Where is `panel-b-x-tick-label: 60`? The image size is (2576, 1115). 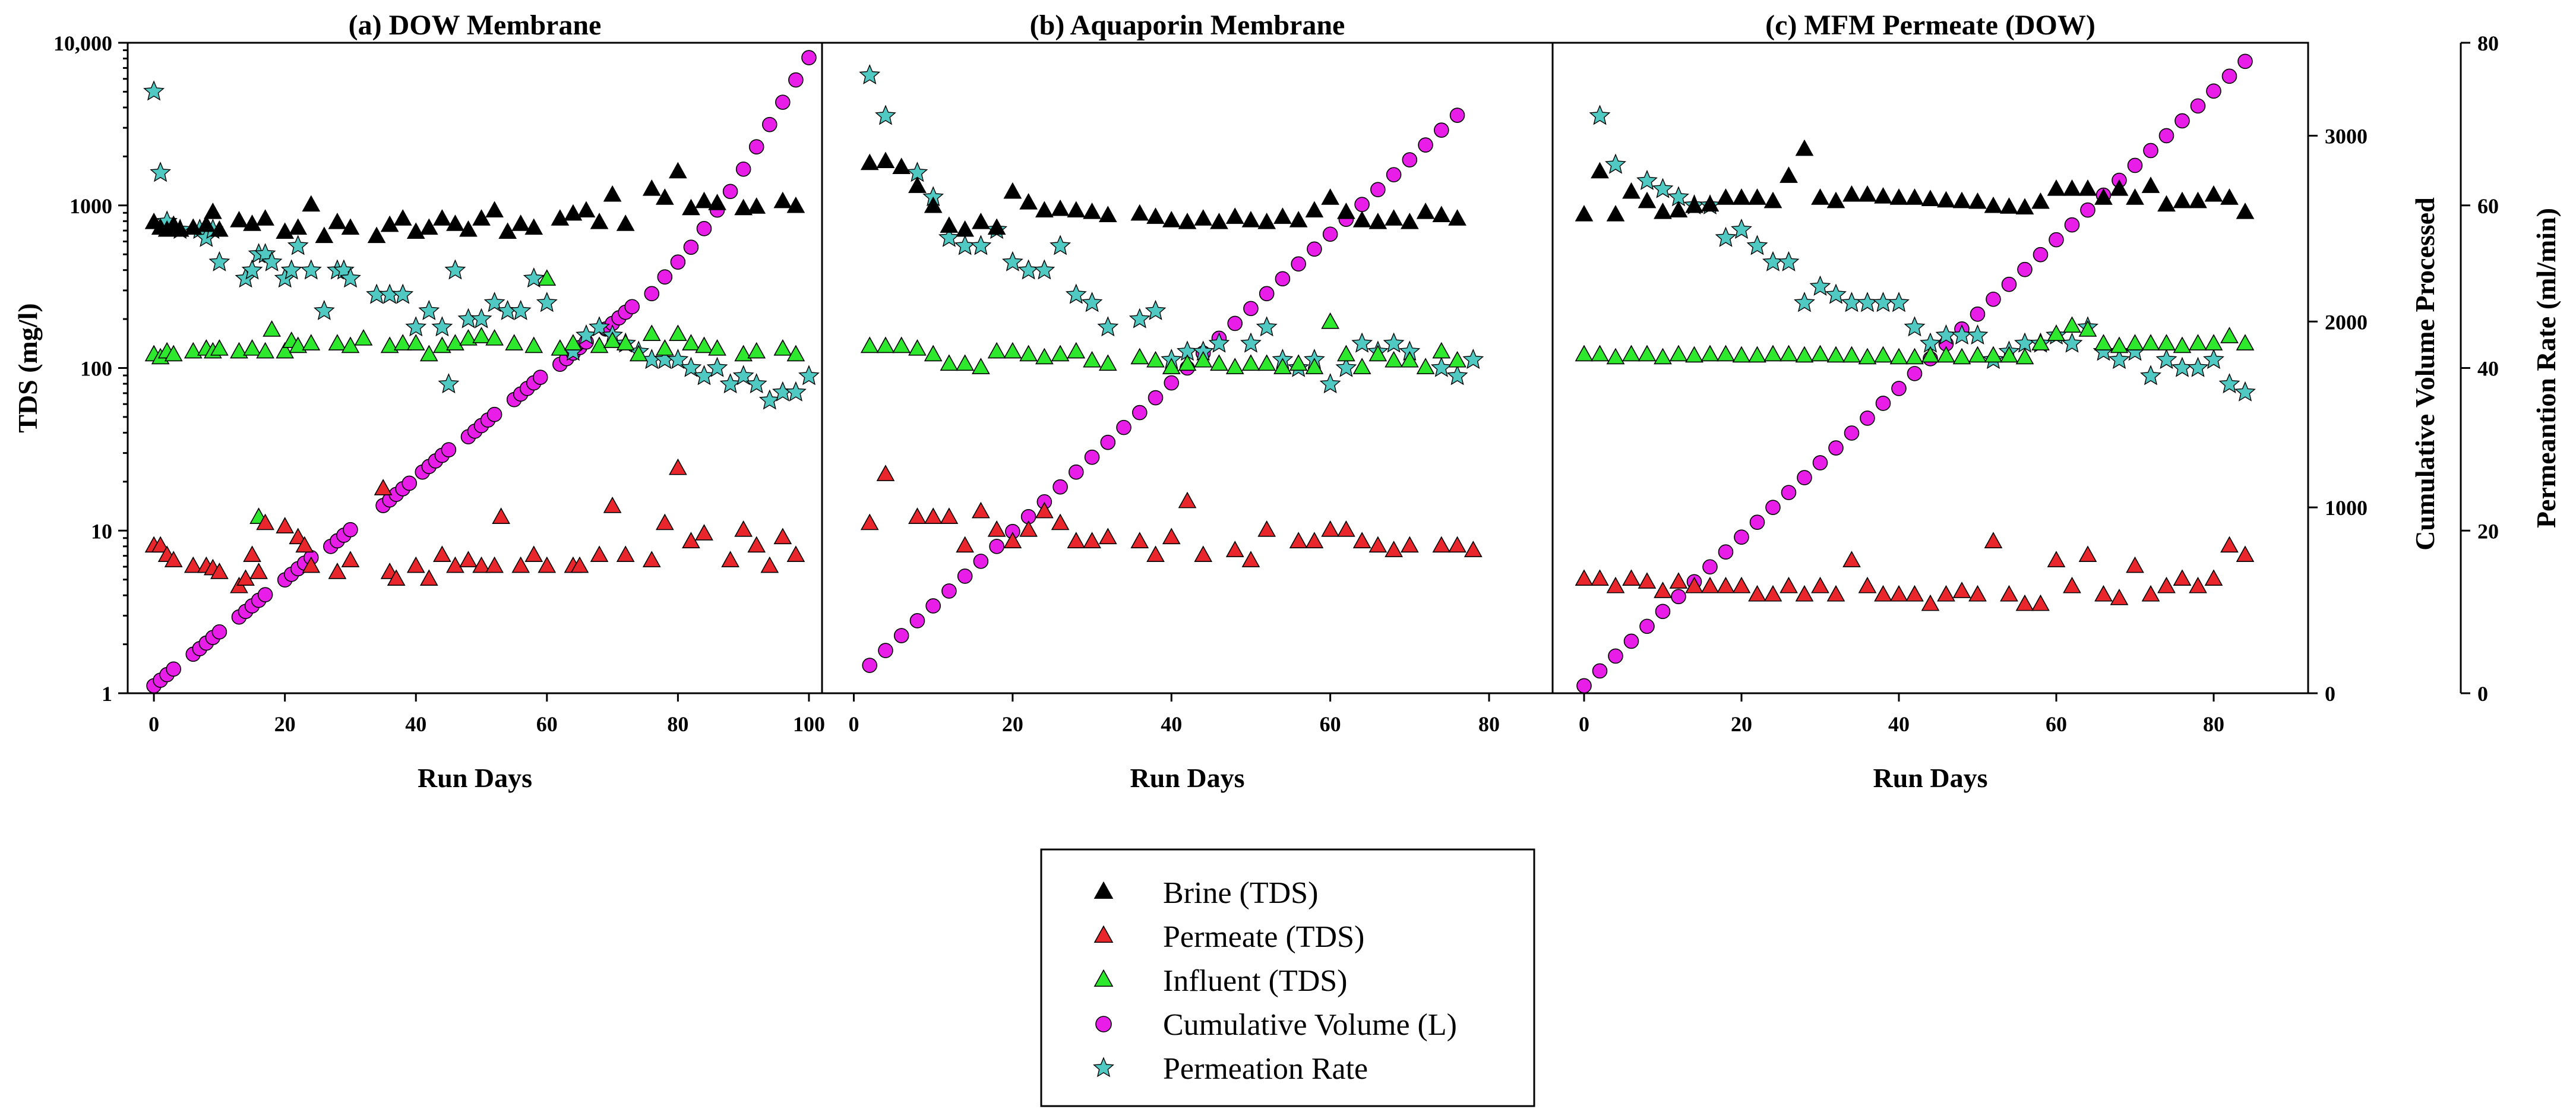
panel-b-x-tick-label: 60 is located at coordinates (1330, 724).